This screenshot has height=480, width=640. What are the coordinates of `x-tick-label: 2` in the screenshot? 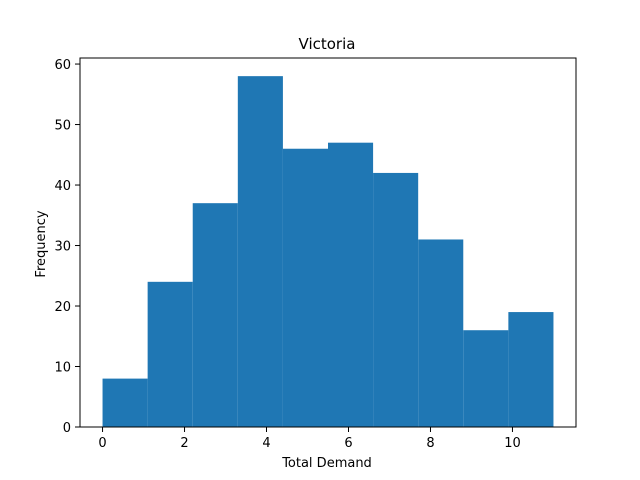 It's located at (184, 443).